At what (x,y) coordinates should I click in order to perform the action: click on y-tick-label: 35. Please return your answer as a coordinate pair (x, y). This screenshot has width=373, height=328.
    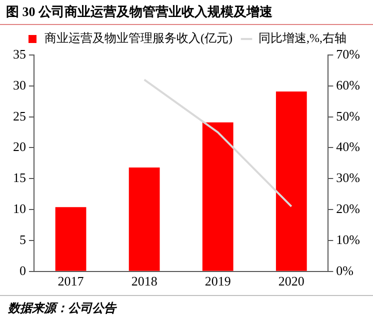
    Looking at the image, I should click on (19, 54).